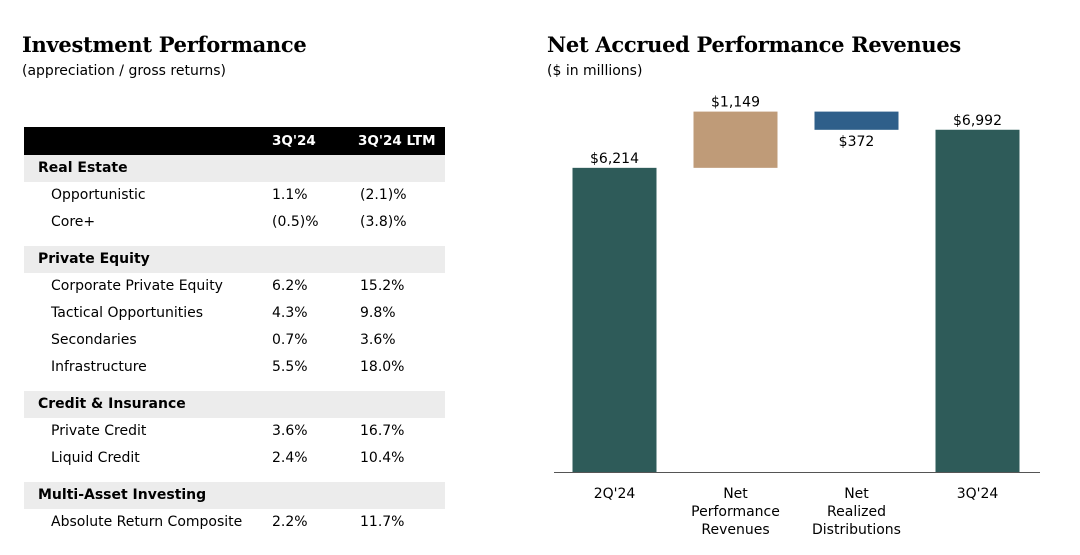 The width and height of the screenshot is (1080, 555). I want to click on category-label: Distributions, so click(856, 530).